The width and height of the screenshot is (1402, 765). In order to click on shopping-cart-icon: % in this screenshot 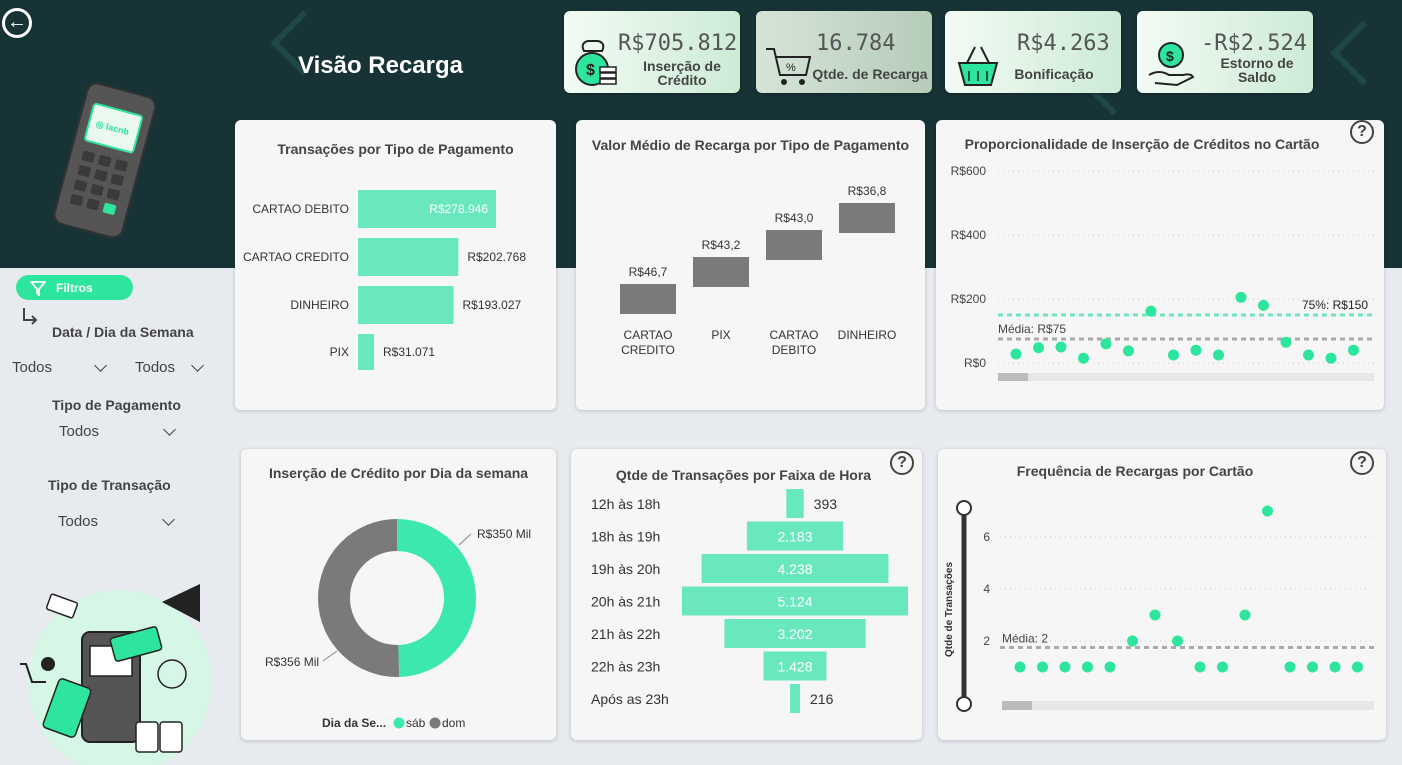, I will do `click(789, 66)`.